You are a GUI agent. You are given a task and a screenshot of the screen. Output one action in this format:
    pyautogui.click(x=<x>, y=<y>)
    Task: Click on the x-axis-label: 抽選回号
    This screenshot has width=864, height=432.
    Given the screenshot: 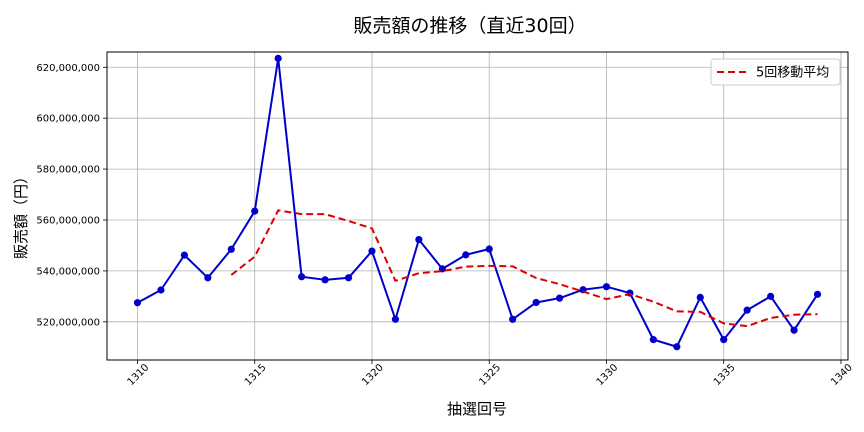 What is the action you would take?
    pyautogui.click(x=477, y=409)
    